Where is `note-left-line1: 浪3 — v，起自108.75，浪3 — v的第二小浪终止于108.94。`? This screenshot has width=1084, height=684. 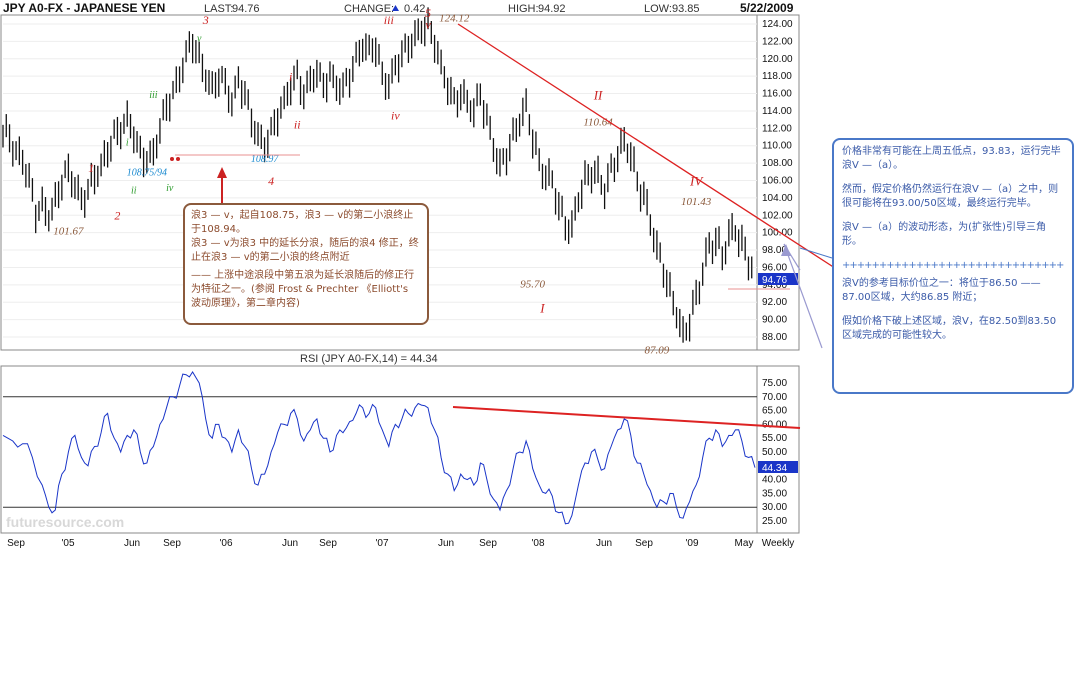
note-left-line1: 浪3 — v，起自108.75，浪3 — v的第二小浪终止于108.94。 is located at coordinates (302, 222).